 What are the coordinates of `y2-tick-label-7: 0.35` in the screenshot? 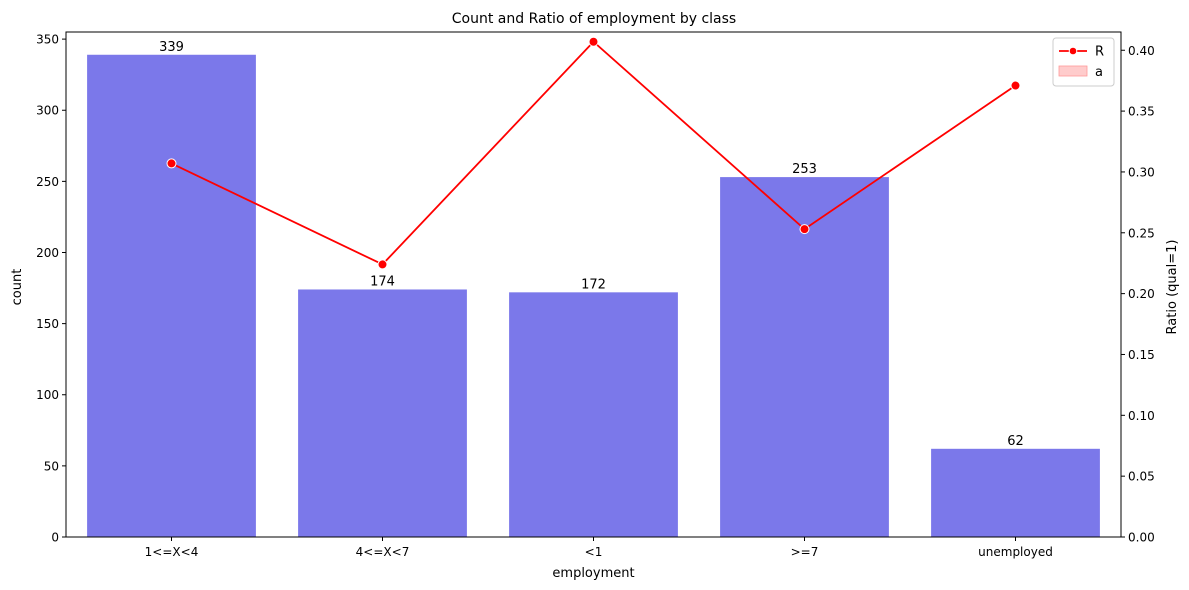 It's located at (1141, 112).